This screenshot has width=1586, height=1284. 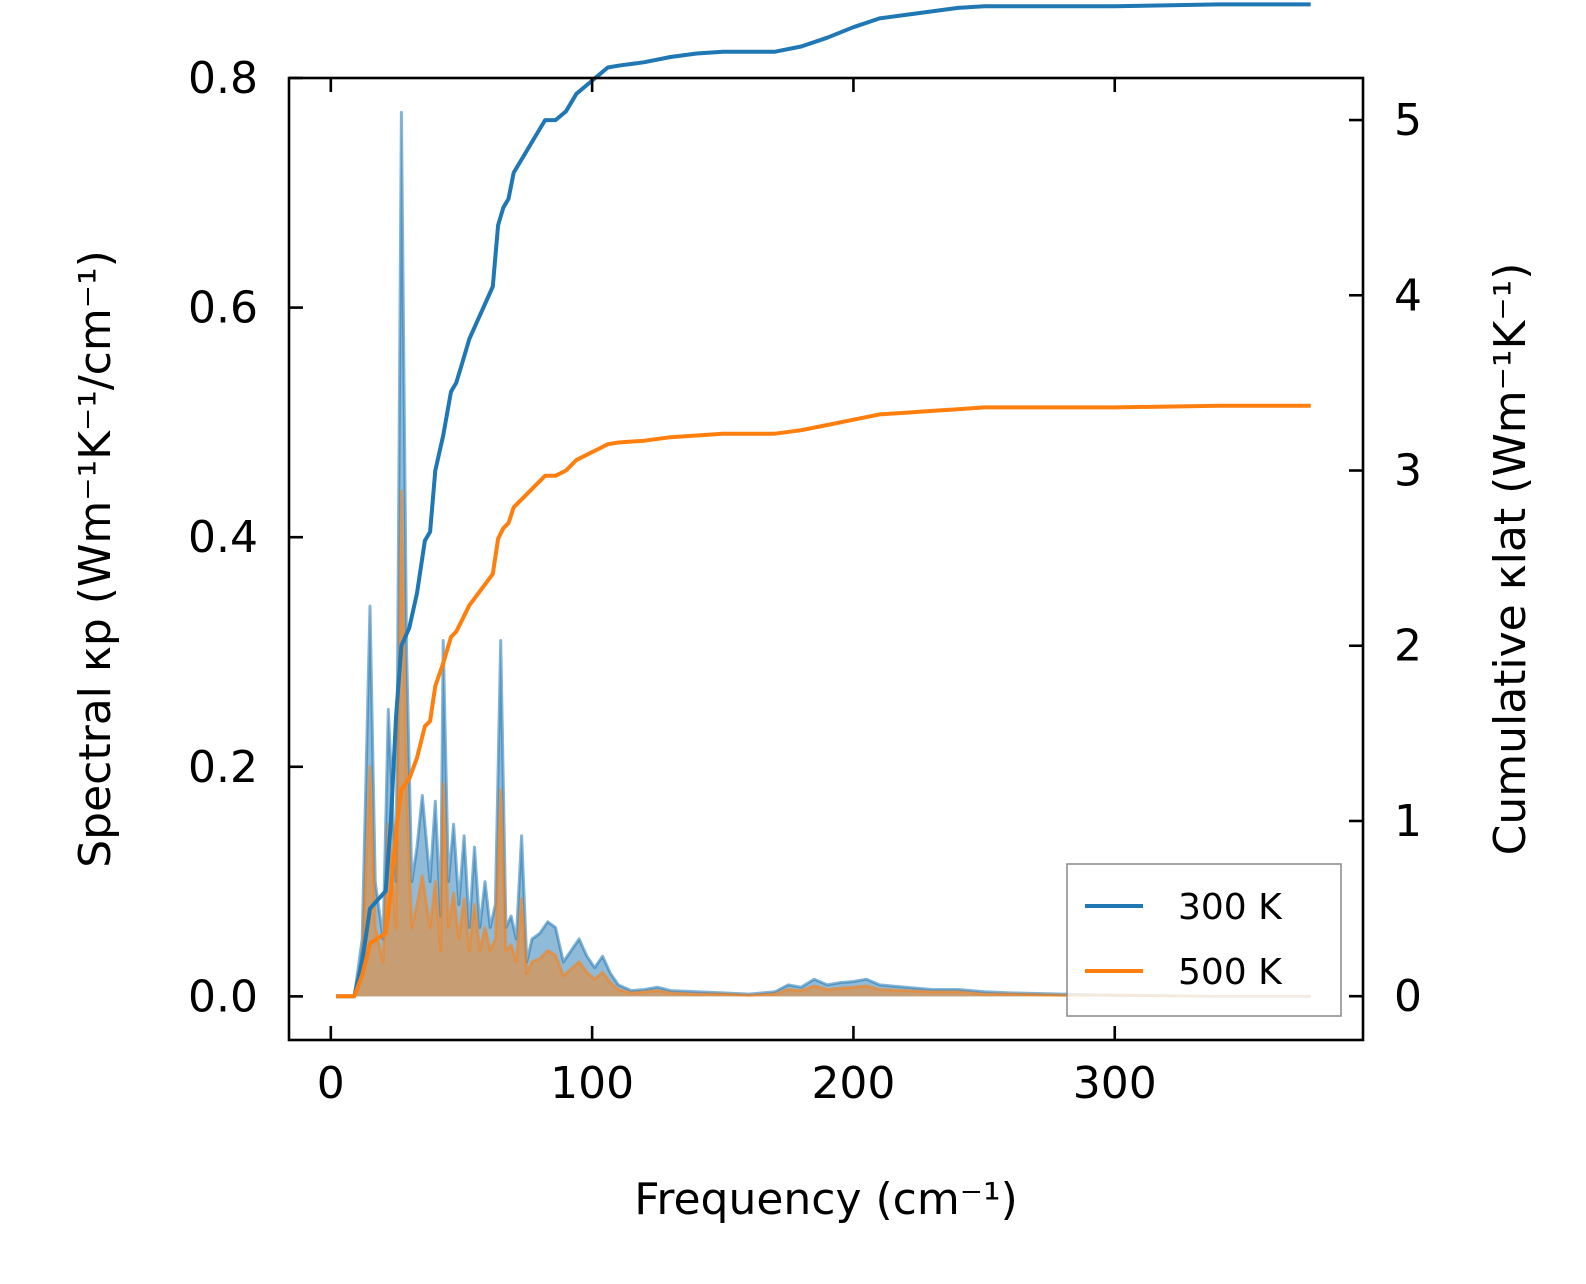 I want to click on legend-box, so click(x=1204, y=940).